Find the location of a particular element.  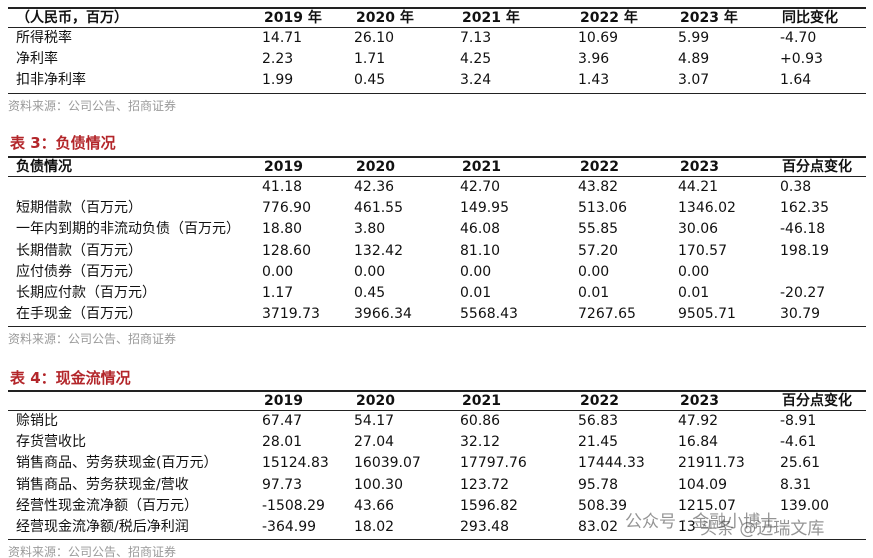

cell-value: 5.99 is located at coordinates (694, 38).